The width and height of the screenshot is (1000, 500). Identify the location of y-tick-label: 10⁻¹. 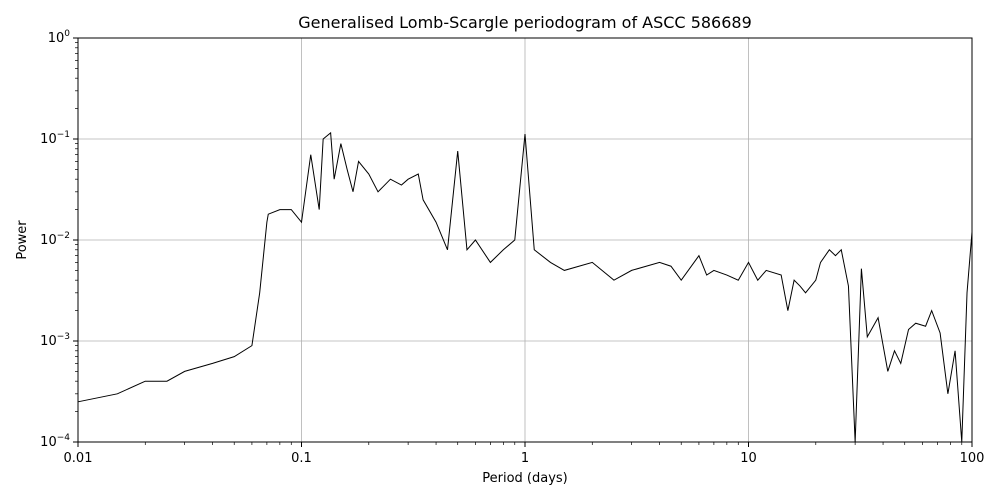
(55, 138).